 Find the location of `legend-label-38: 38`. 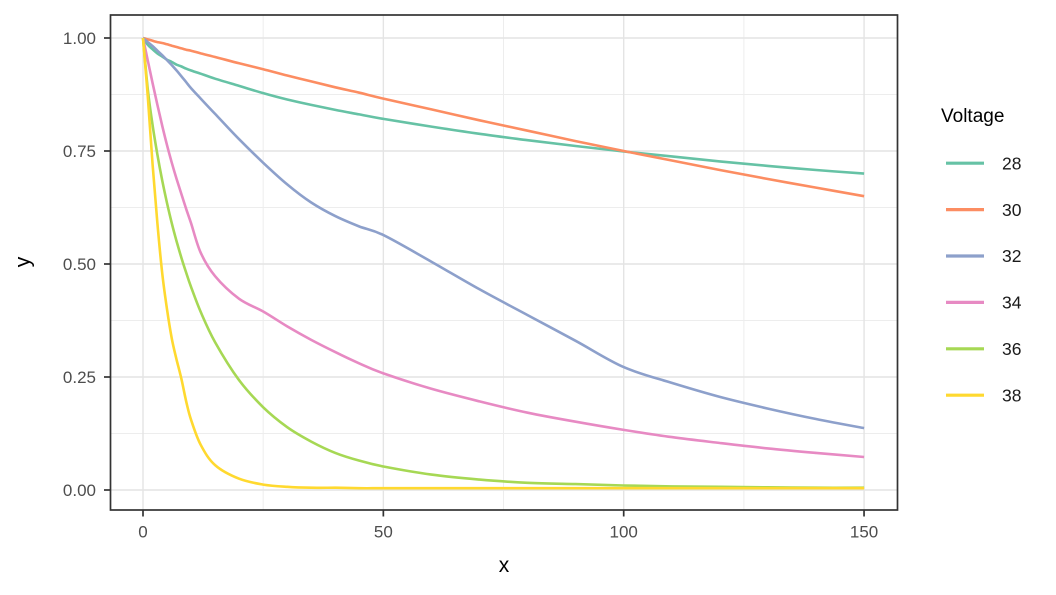

legend-label-38: 38 is located at coordinates (1011, 395).